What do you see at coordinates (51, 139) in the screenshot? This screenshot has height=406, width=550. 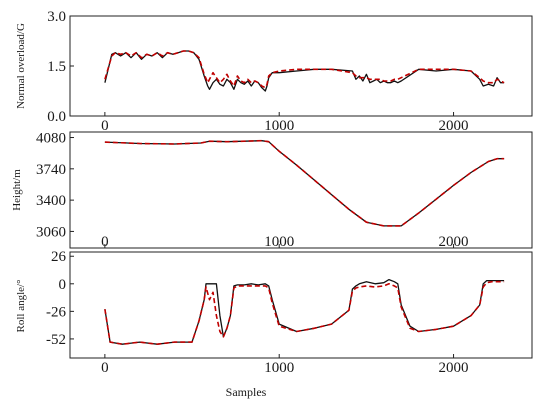 I see `y-tick-label: 4080` at bounding box center [51, 139].